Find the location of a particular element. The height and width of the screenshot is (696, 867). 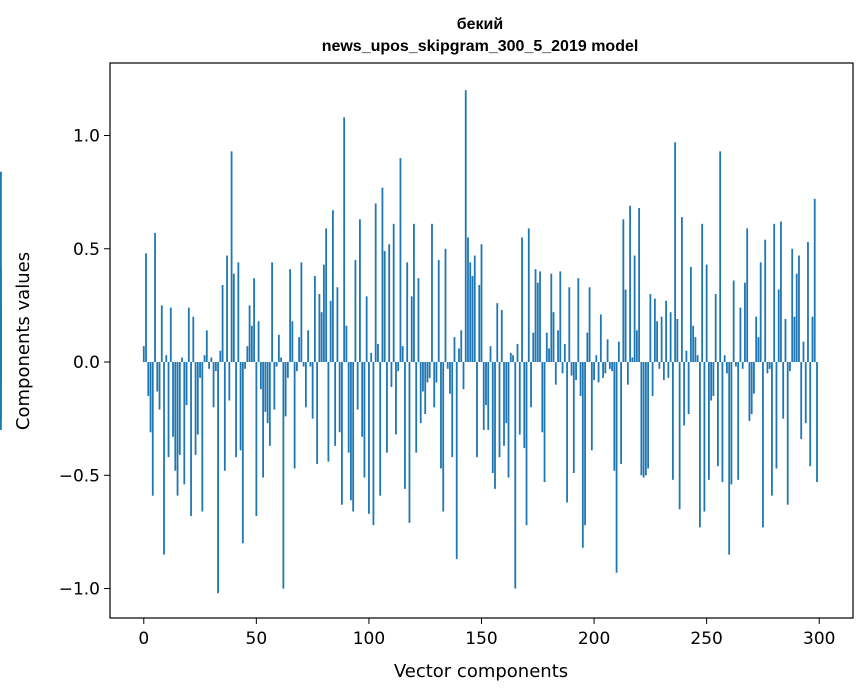

x-tick-label: 250 is located at coordinates (706, 639).